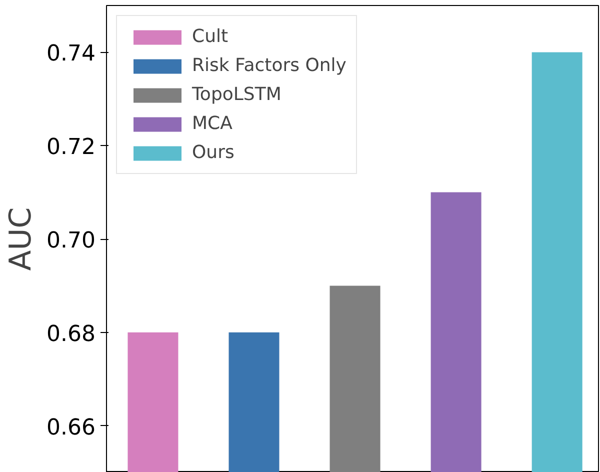 This screenshot has height=472, width=600. Describe the element at coordinates (71, 147) in the screenshot. I see `y-tick-label: 0.72` at that location.